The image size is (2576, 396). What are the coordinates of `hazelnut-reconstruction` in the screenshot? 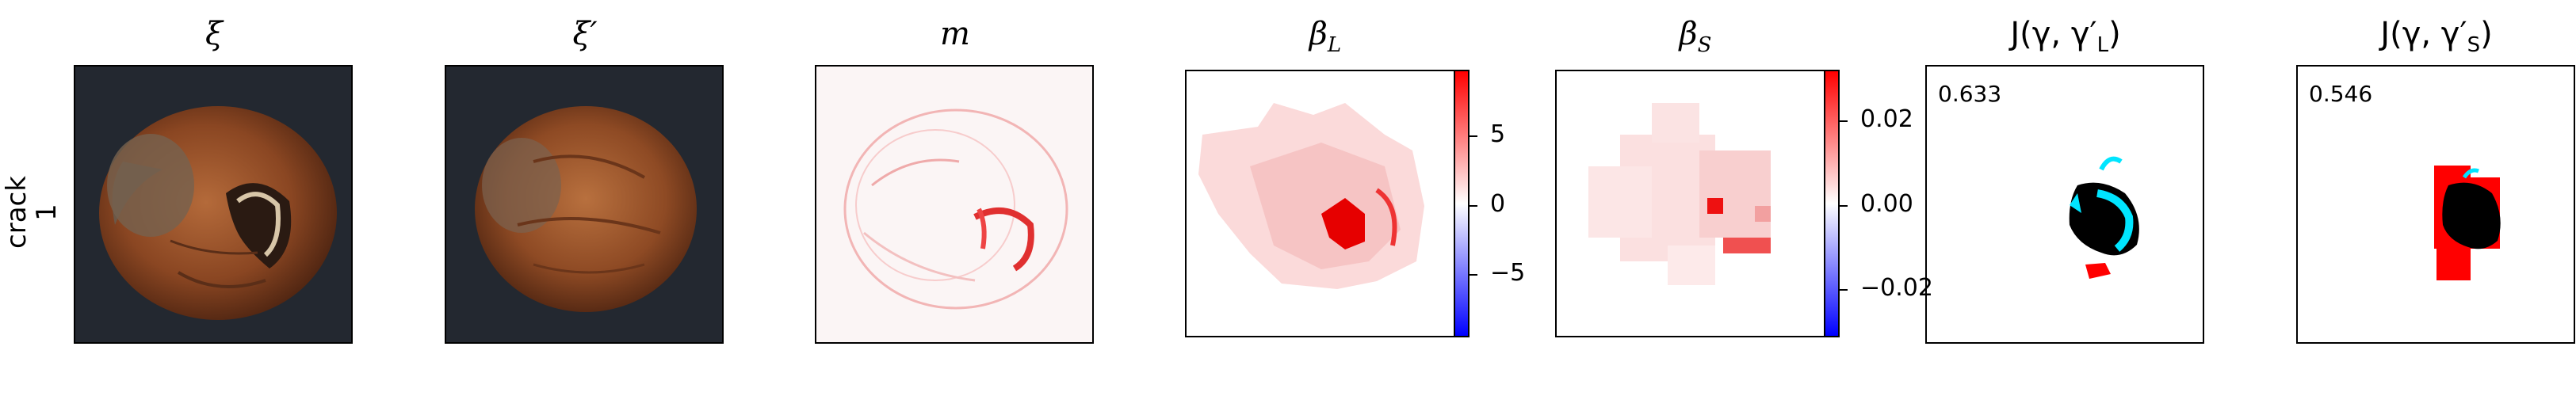 It's located at (585, 205).